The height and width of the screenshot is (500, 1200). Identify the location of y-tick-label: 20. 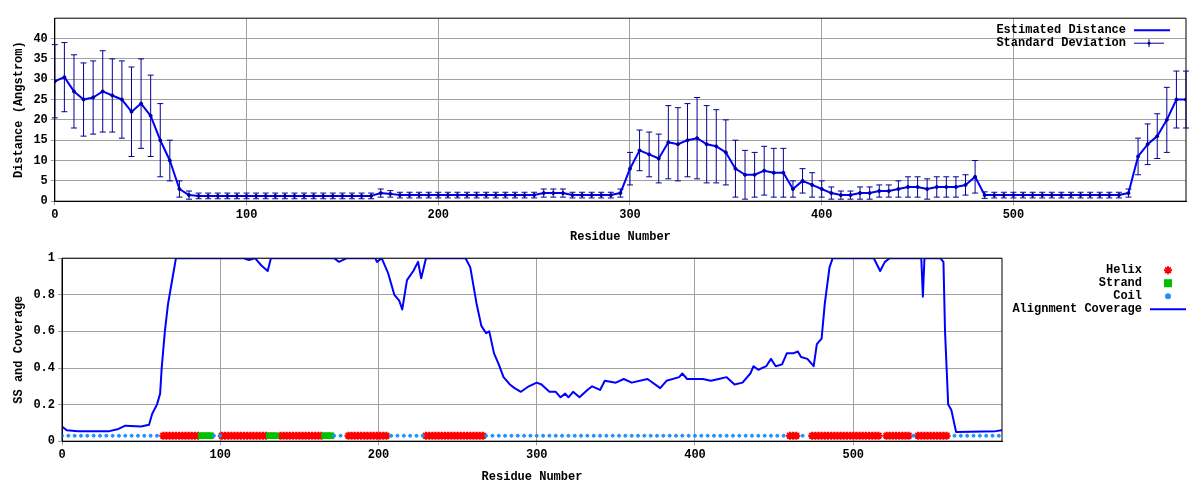
(40, 119).